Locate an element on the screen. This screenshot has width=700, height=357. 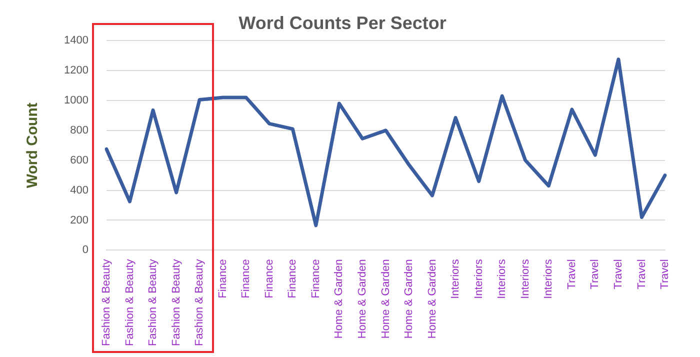
y-tick-label: 200 is located at coordinates (79, 220).